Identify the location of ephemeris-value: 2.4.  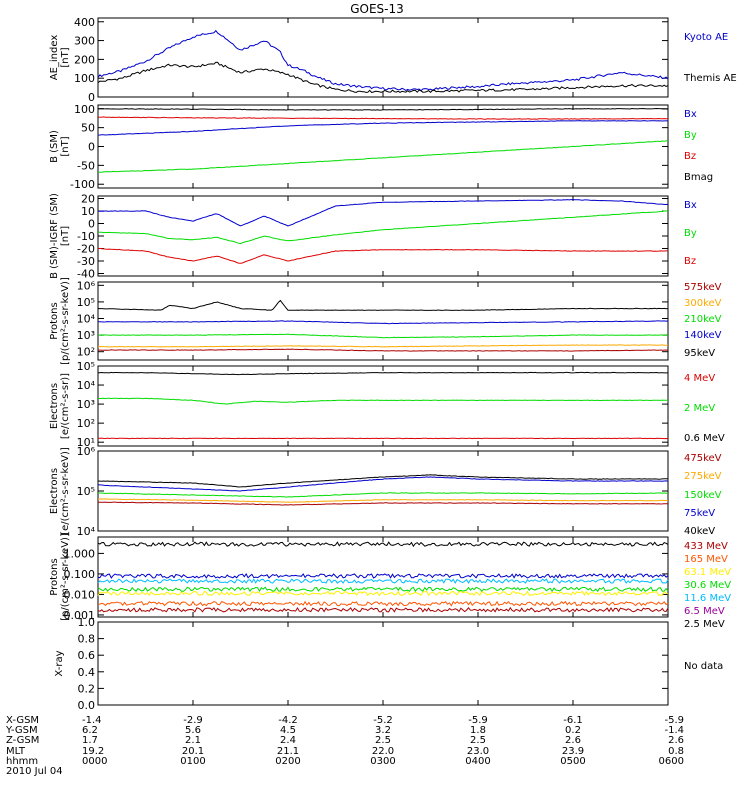
(288, 740).